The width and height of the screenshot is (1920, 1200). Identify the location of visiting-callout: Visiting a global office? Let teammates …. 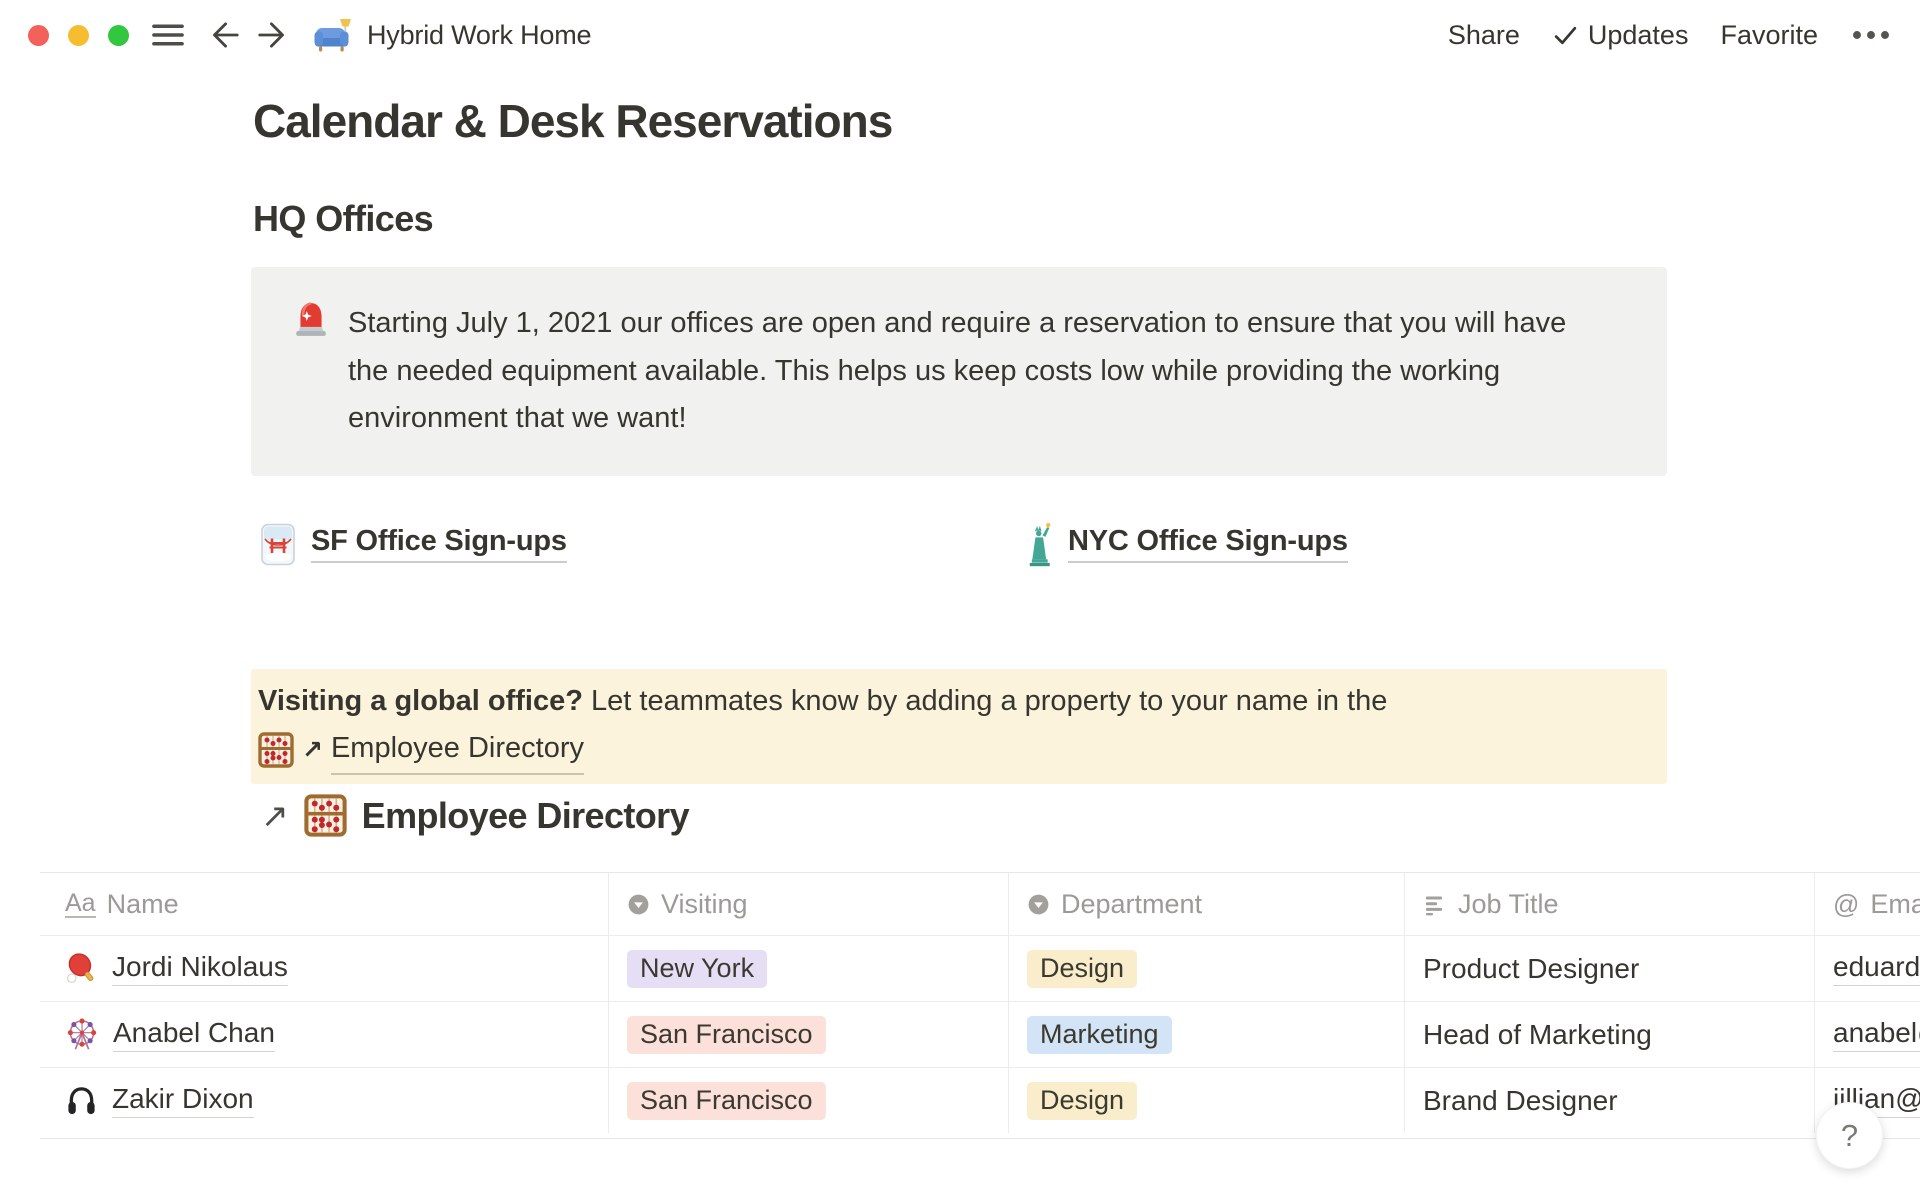
(959, 727).